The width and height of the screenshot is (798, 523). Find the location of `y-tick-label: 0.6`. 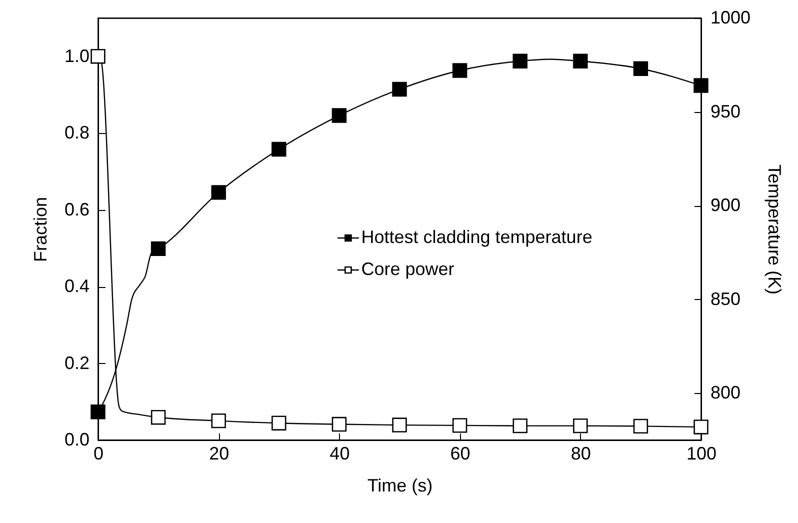

y-tick-label: 0.6 is located at coordinates (77, 209).